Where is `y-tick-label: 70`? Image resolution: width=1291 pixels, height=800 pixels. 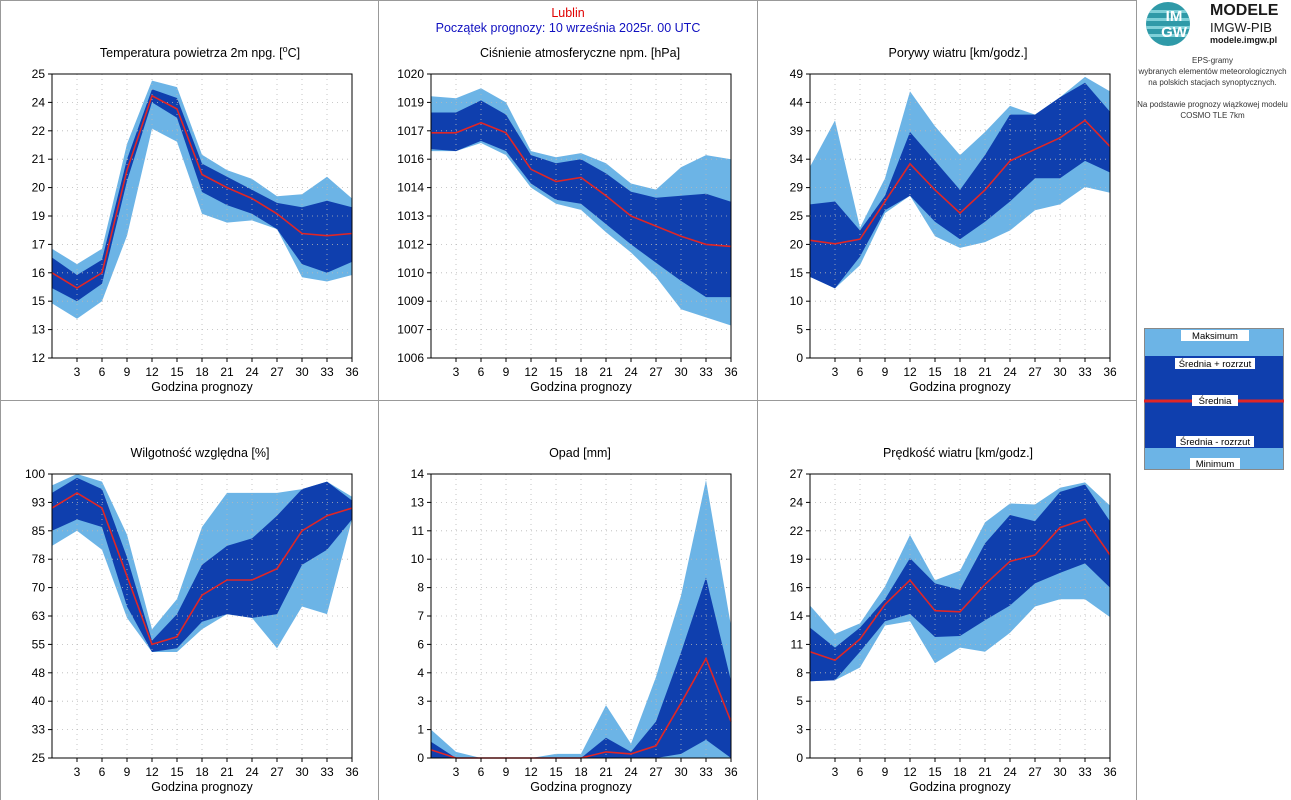
y-tick-label: 70 is located at coordinates (39, 588).